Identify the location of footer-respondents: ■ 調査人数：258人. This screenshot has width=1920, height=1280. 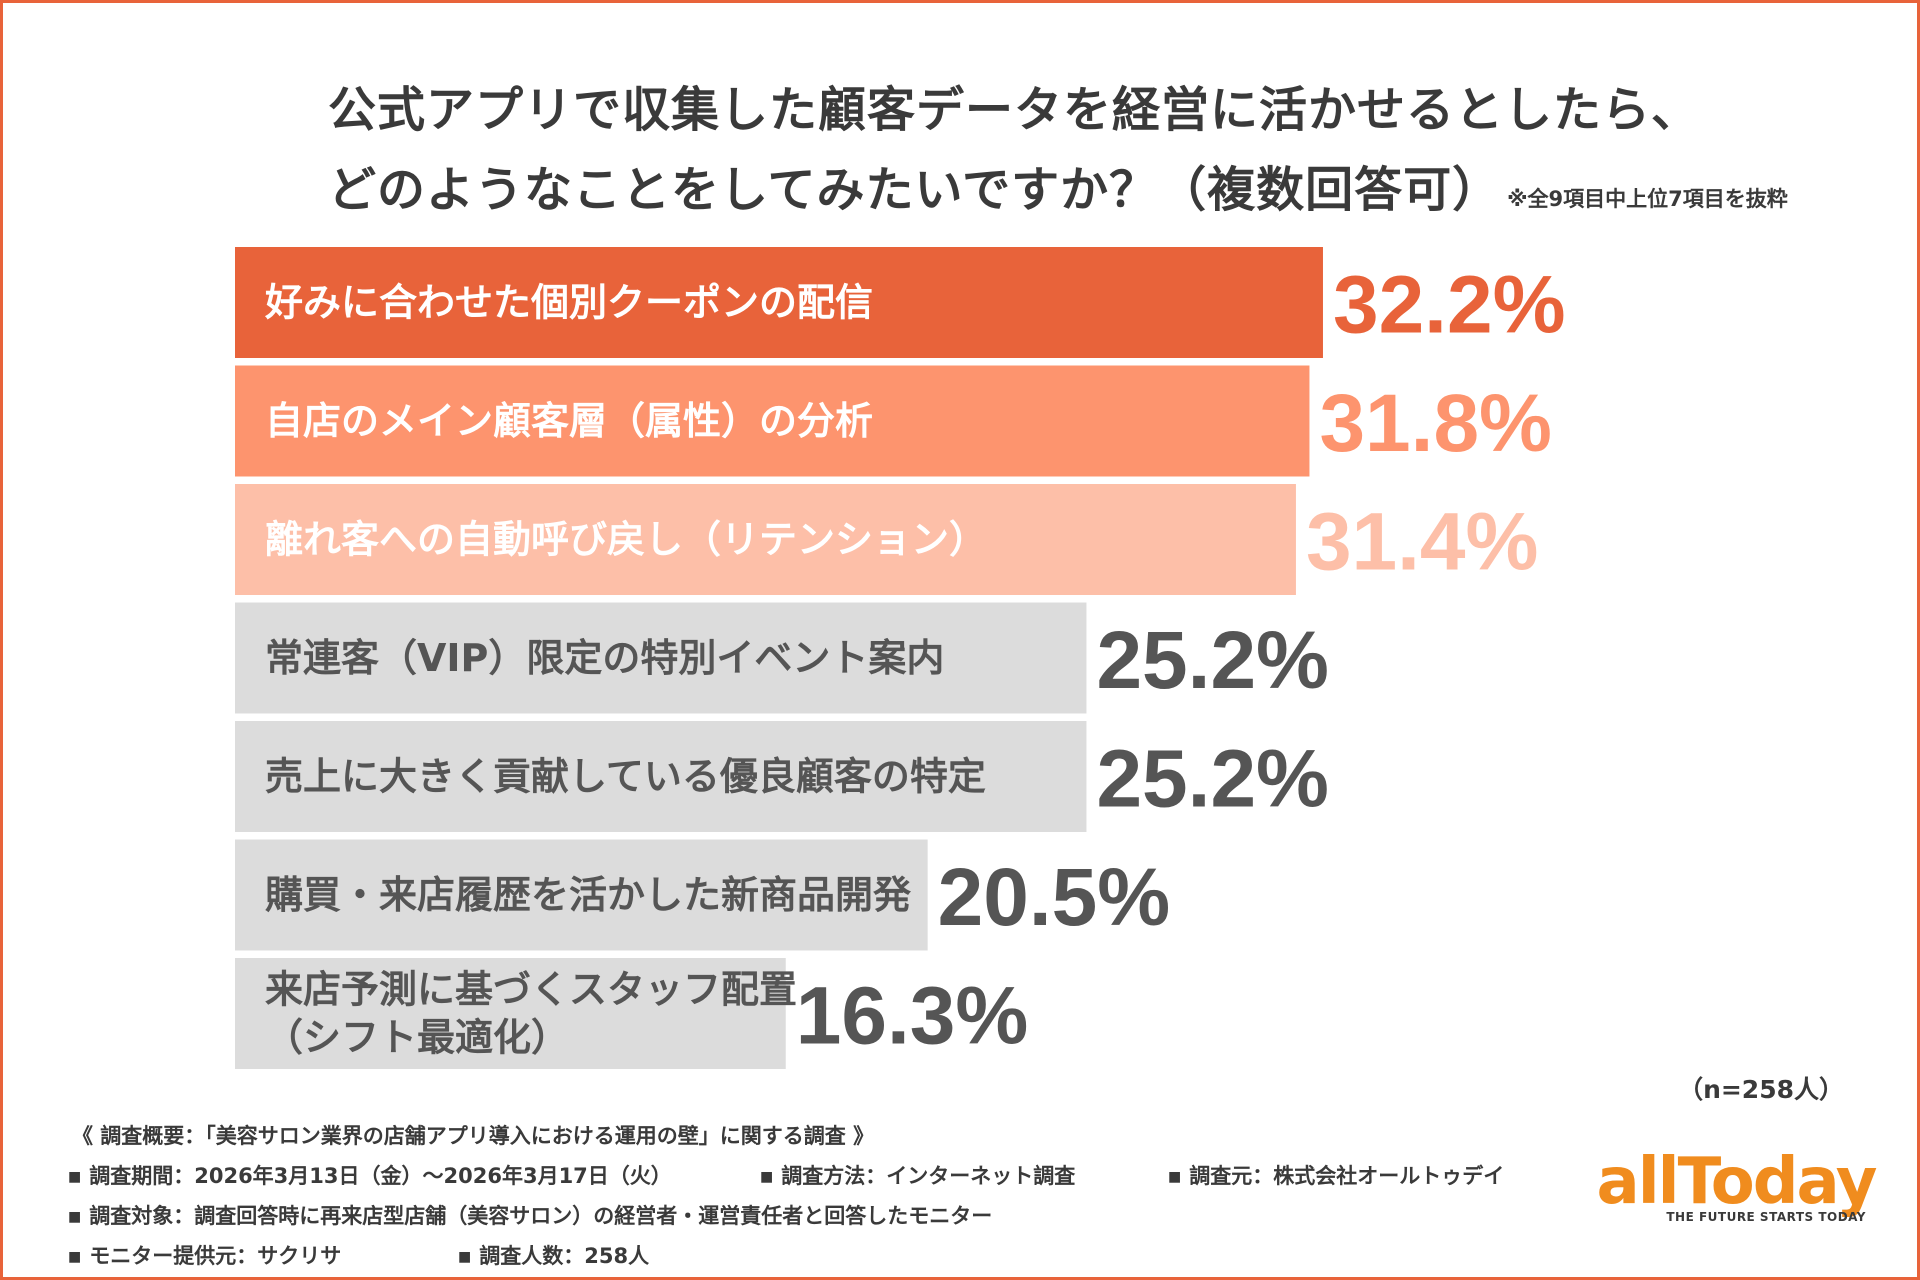
(553, 1255).